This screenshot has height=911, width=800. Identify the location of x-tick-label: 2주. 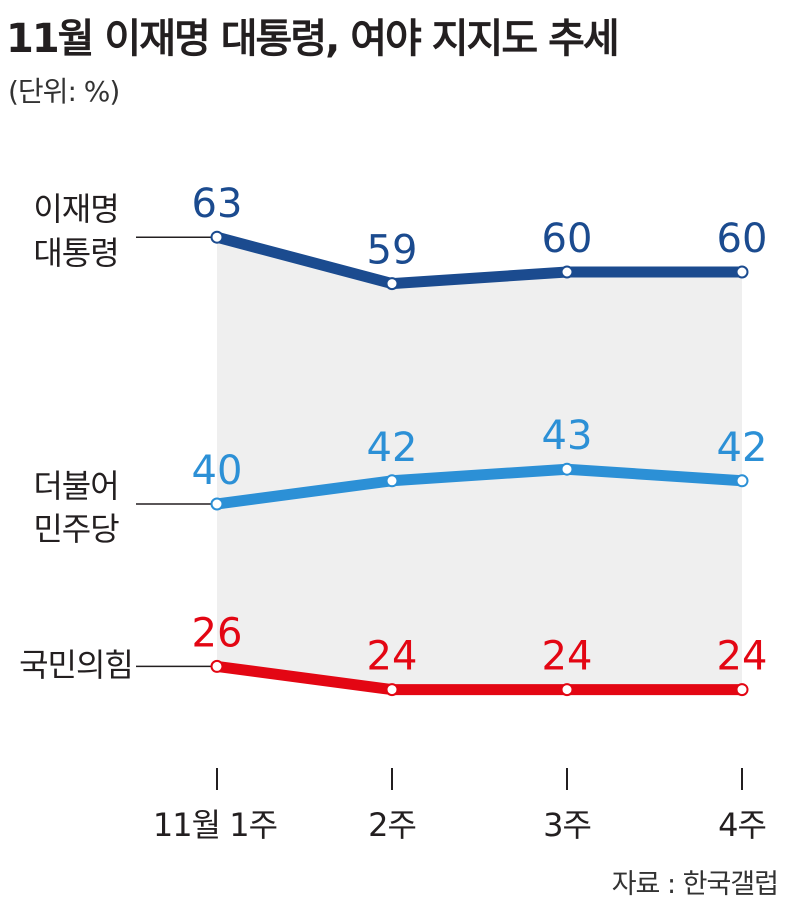
(392, 825).